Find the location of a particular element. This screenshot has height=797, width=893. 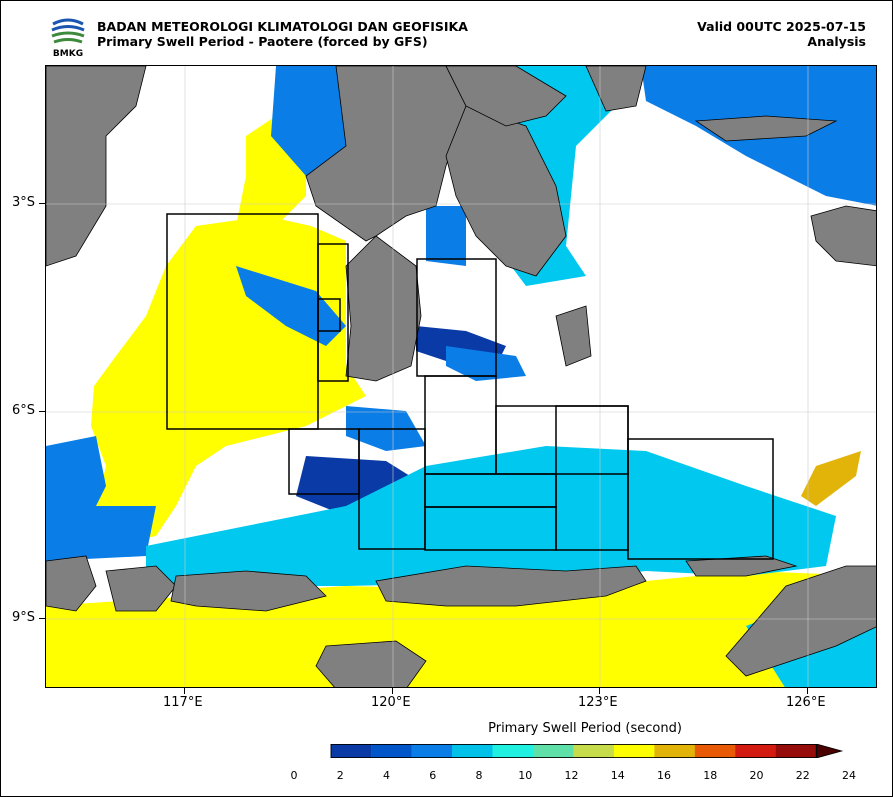

land-bali-lombok is located at coordinates (71, 583).